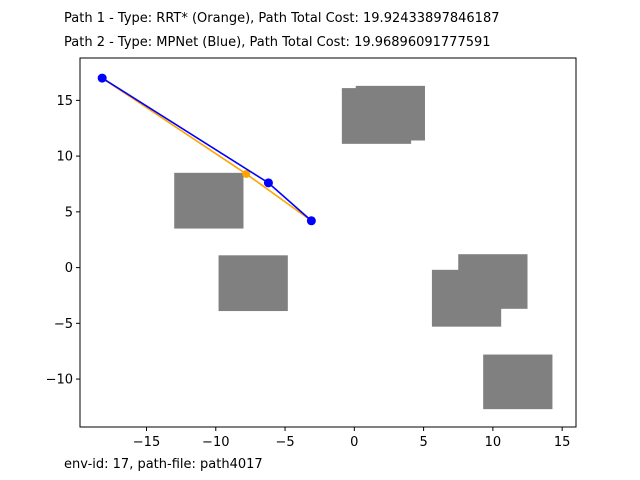 The height and width of the screenshot is (480, 640). I want to click on x-tick-label: −5, so click(284, 442).